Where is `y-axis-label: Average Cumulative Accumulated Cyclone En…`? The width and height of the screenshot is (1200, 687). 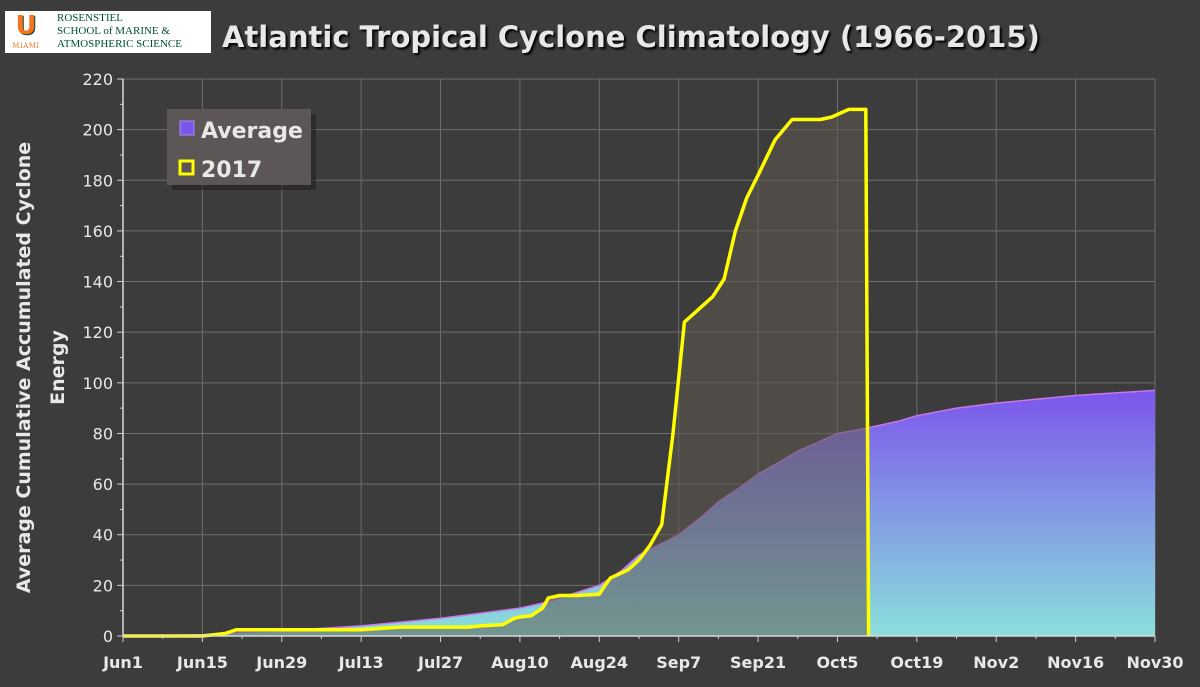
y-axis-label: Average Cumulative Accumulated Cyclone En… is located at coordinates (41, 367).